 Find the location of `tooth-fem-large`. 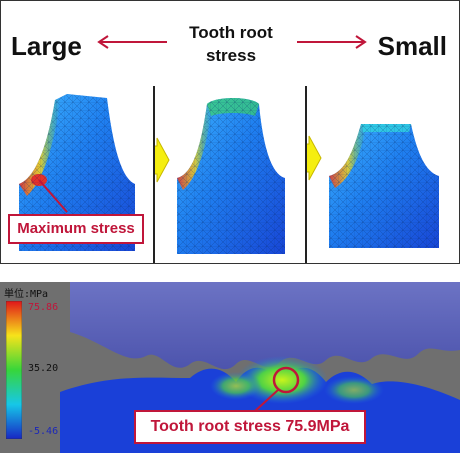

tooth-fem-large is located at coordinates (77, 172).